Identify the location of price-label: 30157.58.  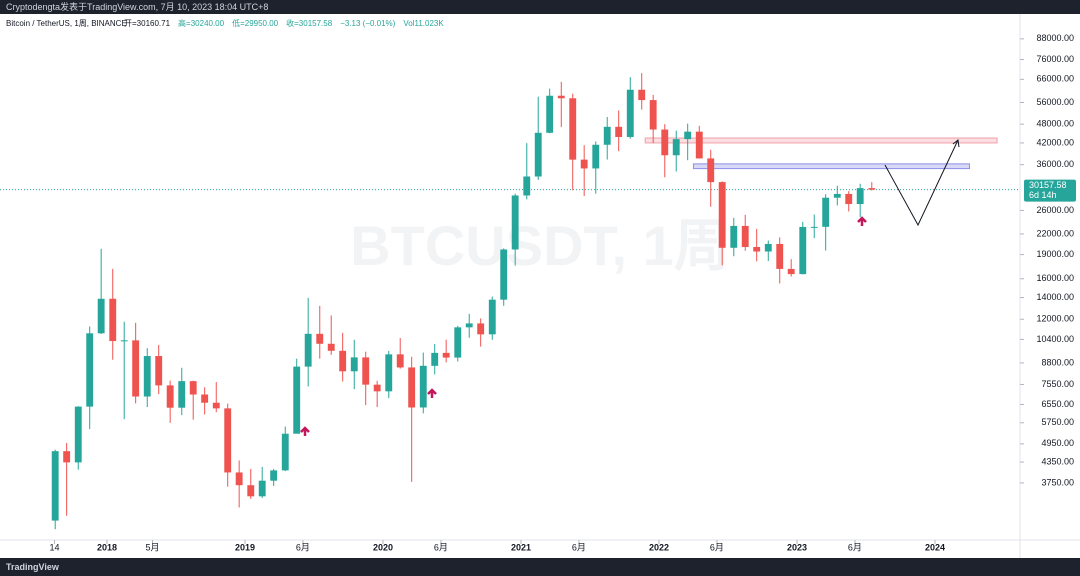
(1048, 185).